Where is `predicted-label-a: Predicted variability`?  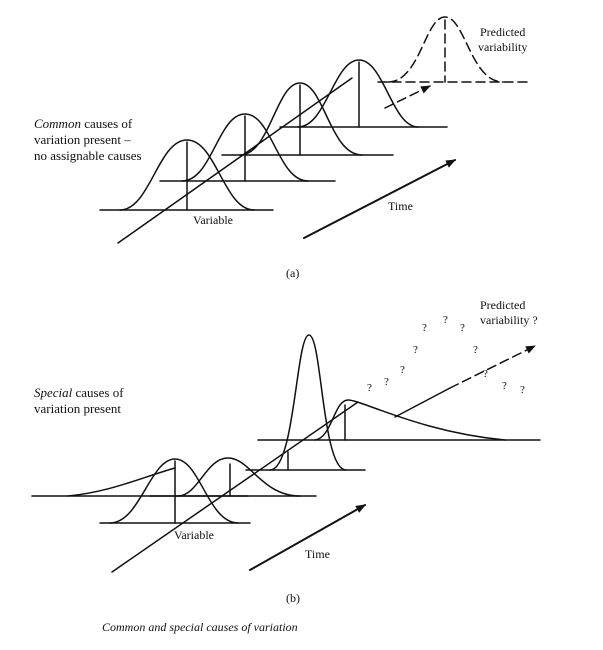
predicted-label-a: Predicted variability is located at coordinates (502, 40).